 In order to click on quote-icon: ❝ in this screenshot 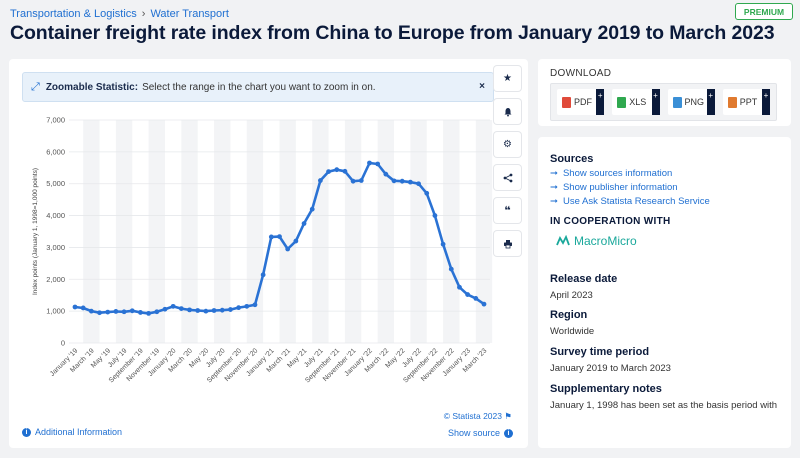, I will do `click(507, 210)`.